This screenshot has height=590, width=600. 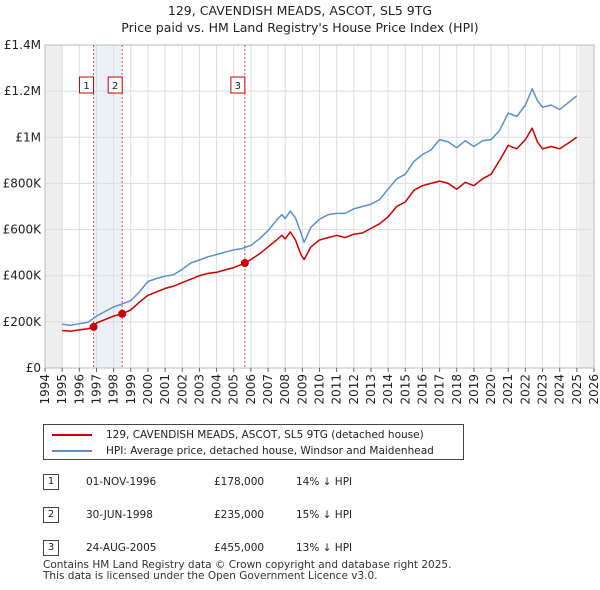 What do you see at coordinates (213, 548) in the screenshot?
I see `sale-row: 3 24-AUG-2005 £455,000 13% ↓ HPI` at bounding box center [213, 548].